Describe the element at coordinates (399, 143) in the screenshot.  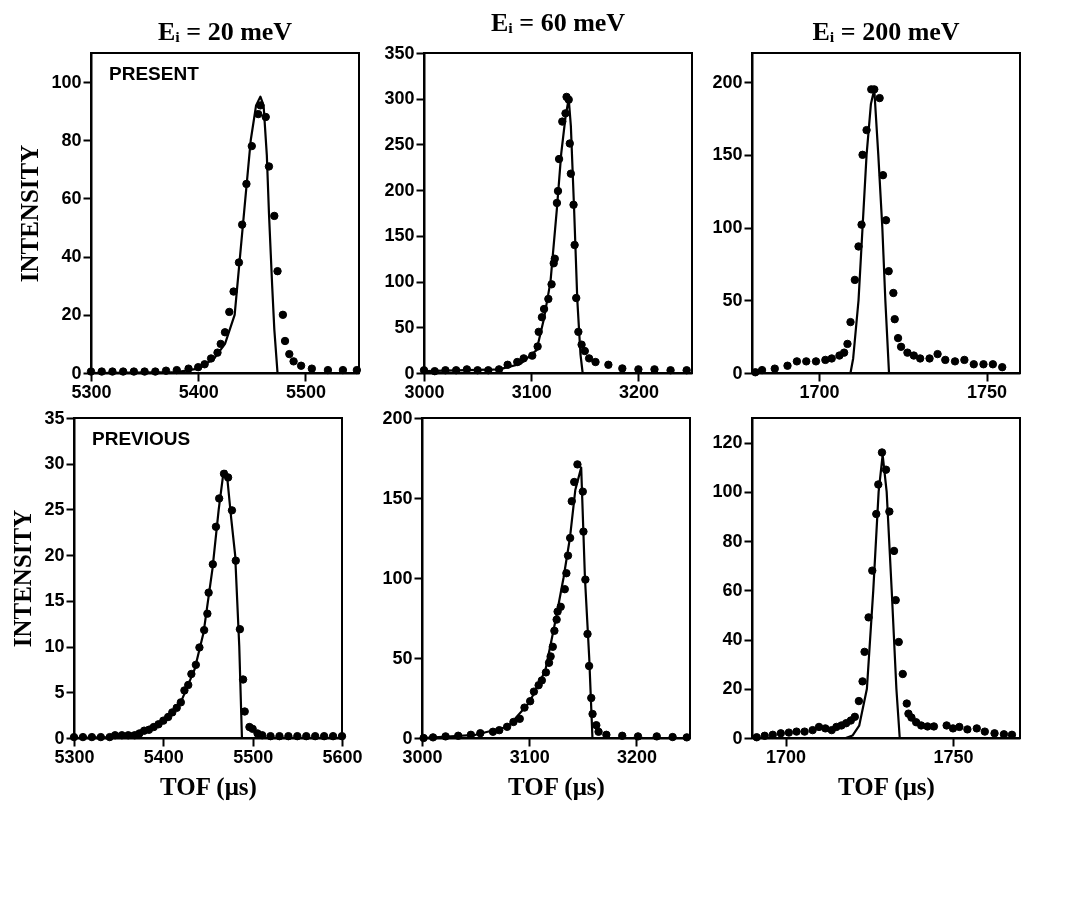
I see `y-tick-label: 250` at that location.